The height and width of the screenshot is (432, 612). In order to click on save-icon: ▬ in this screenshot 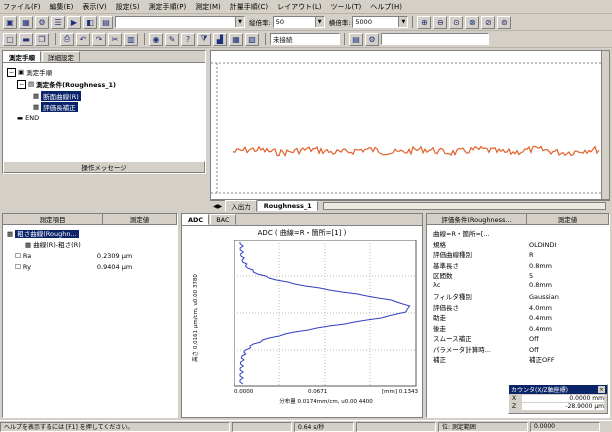, I will do `click(26, 39)`.